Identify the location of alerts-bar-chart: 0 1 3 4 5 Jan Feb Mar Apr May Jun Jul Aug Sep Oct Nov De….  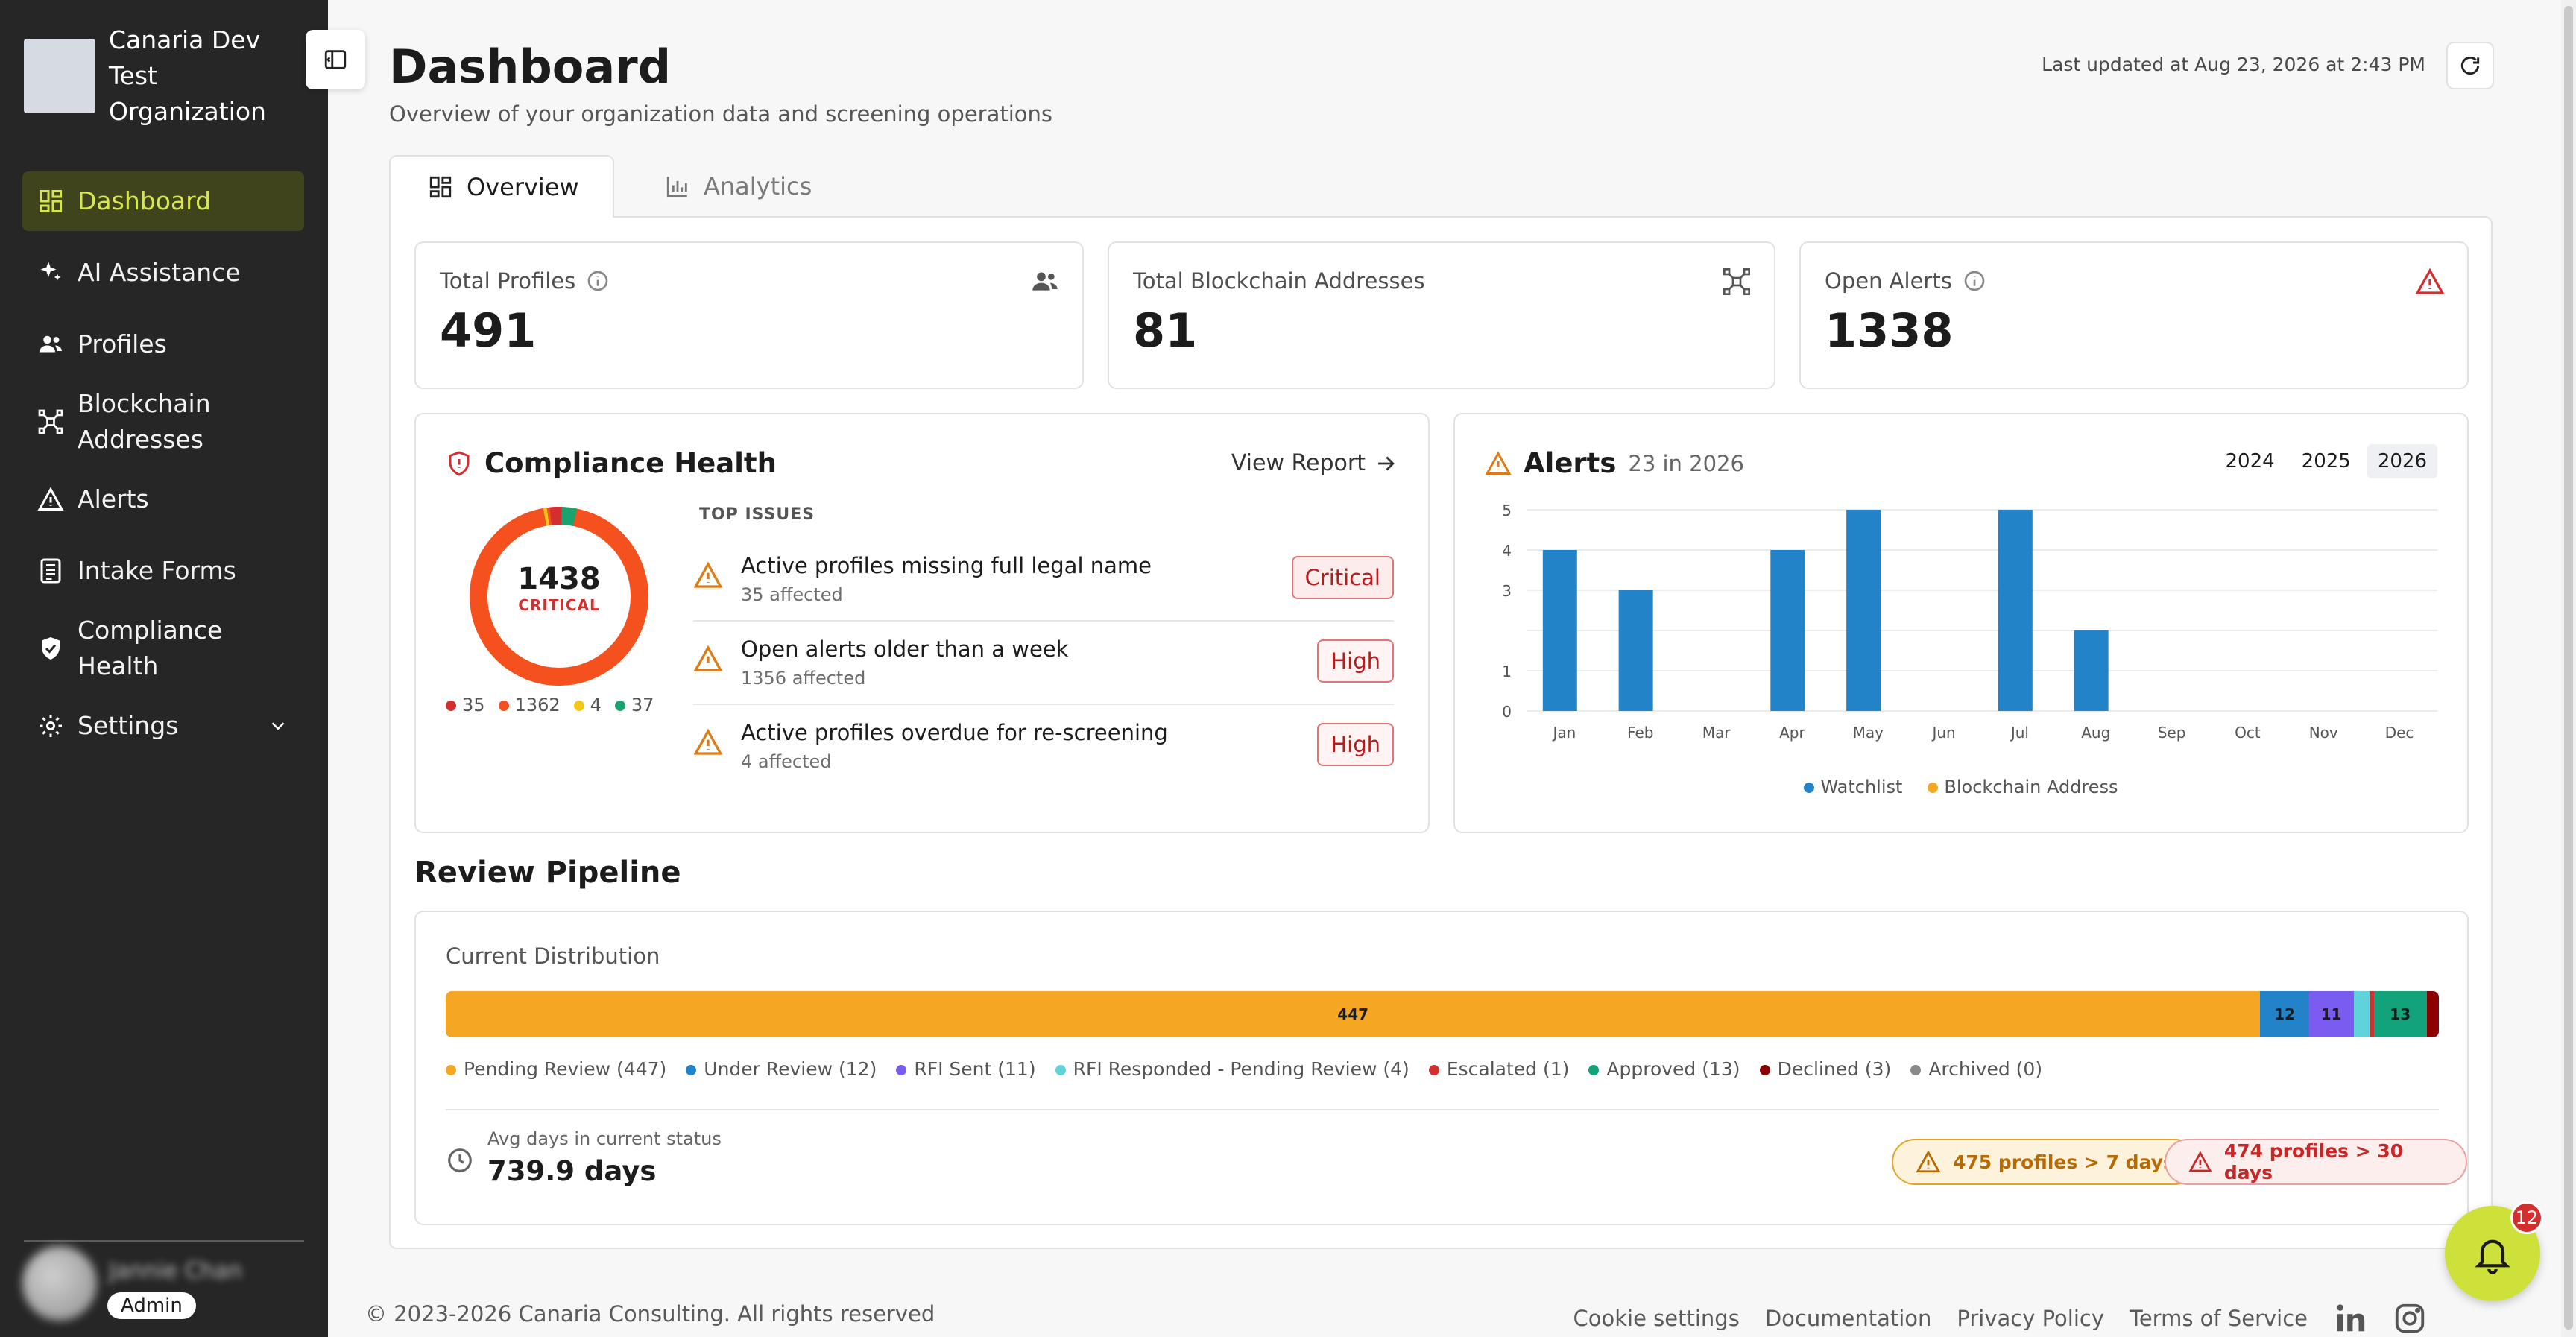
(1970, 622).